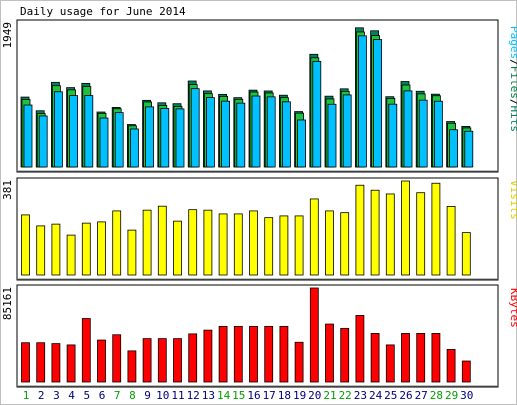  I want to click on ylabel-part-1: /, so click(512, 62).